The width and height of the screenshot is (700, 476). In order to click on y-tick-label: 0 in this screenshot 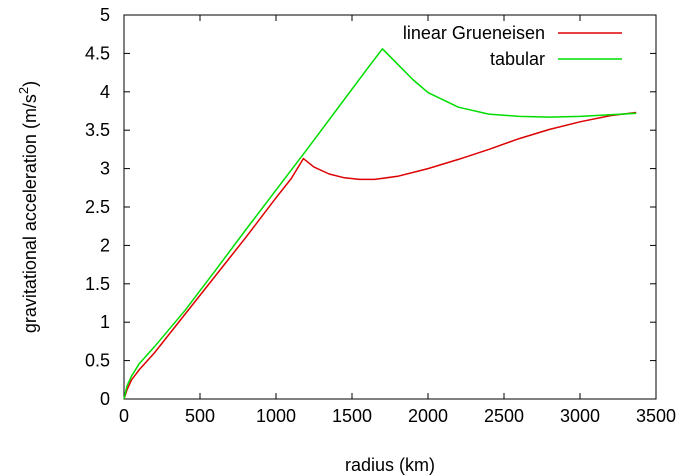, I will do `click(105, 399)`.